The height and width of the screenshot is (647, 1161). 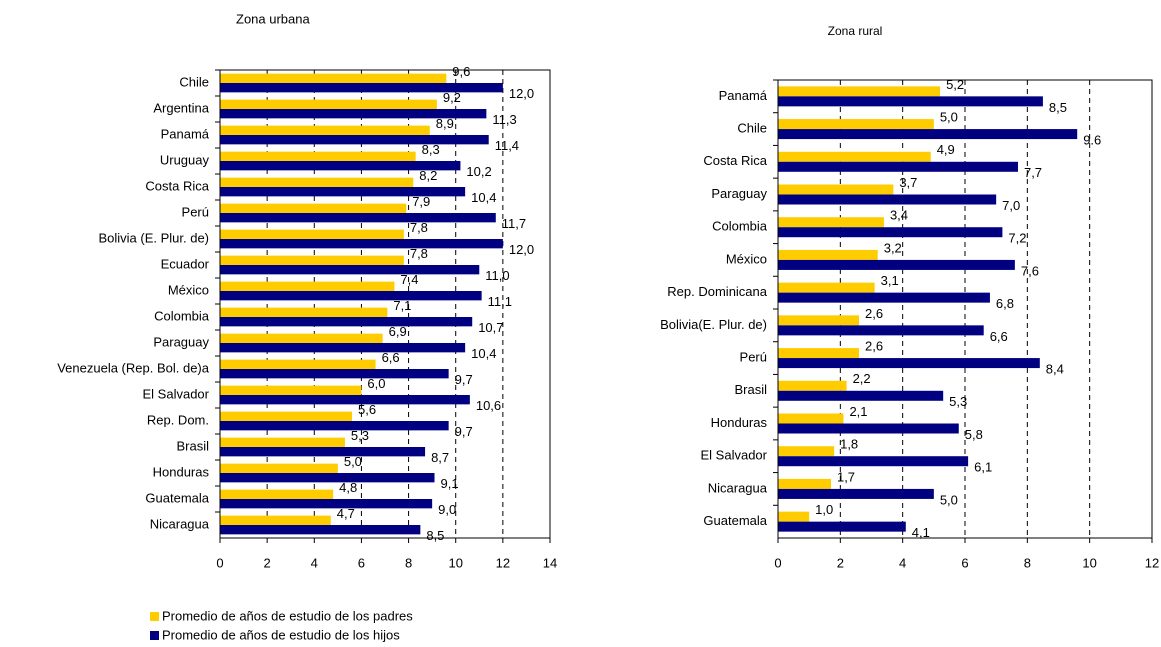 I want to click on x-tick-label: 6, so click(x=964, y=562).